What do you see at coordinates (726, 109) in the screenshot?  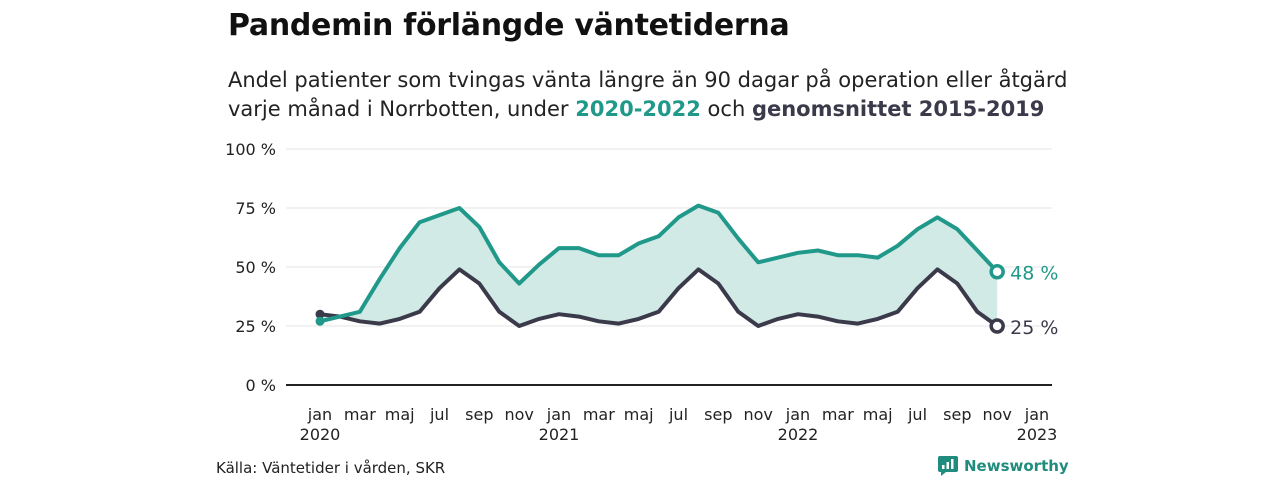 I see `subtitle-connector: och` at bounding box center [726, 109].